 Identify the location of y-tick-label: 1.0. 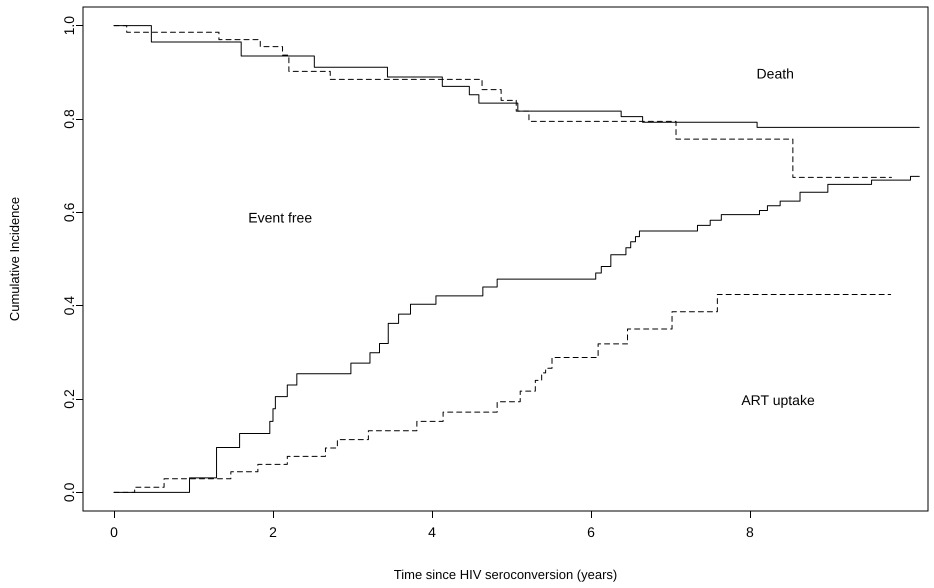
(69, 26).